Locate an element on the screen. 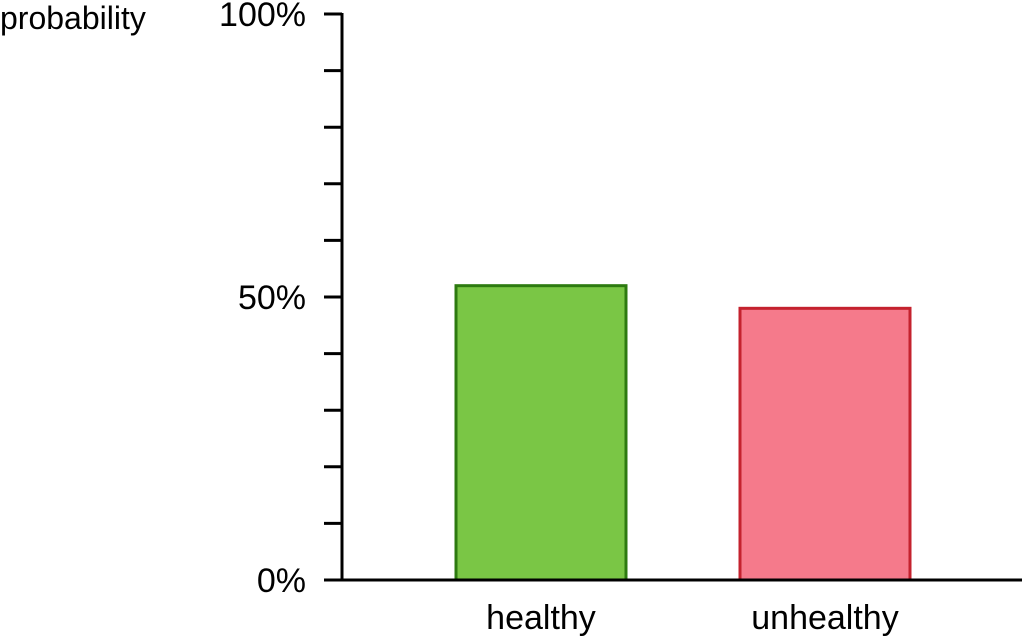 This screenshot has width=1026, height=637. y-tick-label-100: 100% is located at coordinates (262, 17).